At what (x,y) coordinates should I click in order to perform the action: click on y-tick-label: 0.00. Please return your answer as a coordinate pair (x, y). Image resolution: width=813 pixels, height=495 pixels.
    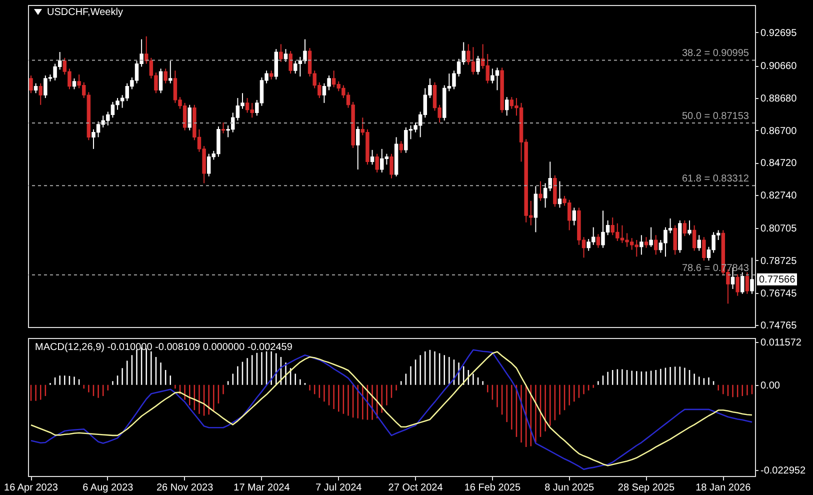
    Looking at the image, I should click on (770, 386).